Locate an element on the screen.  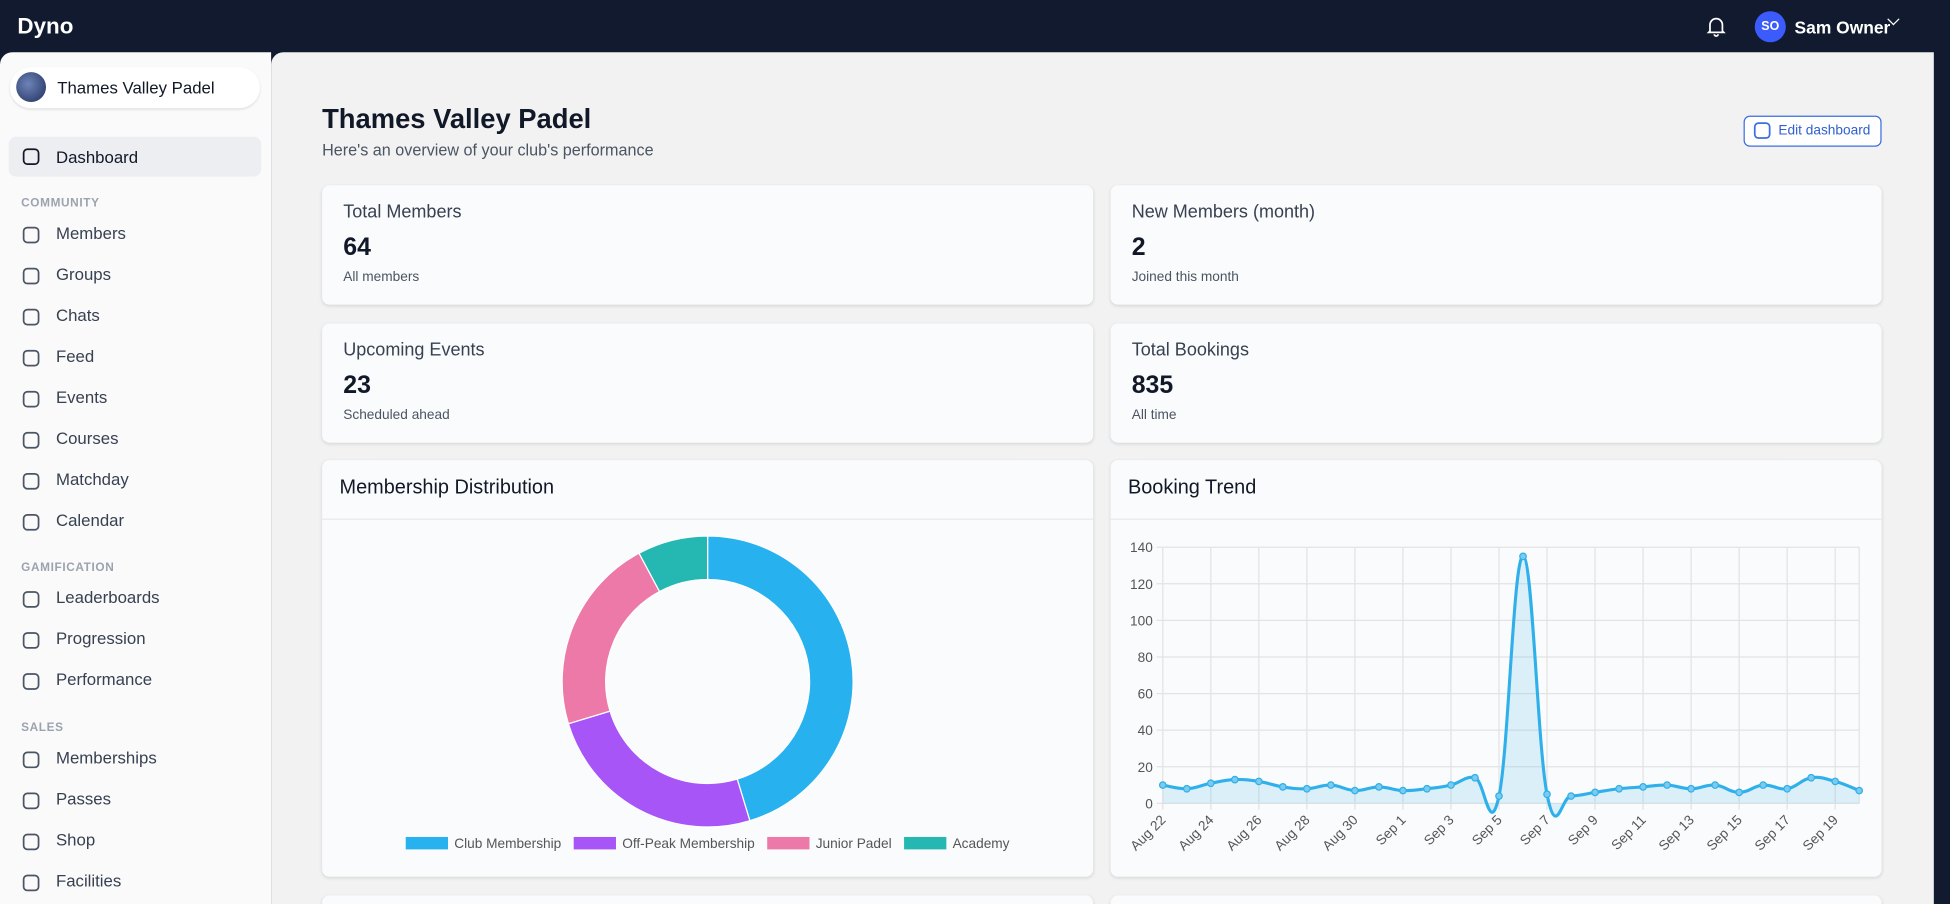
x-tick-label: Sep 5 is located at coordinates (1487, 830).